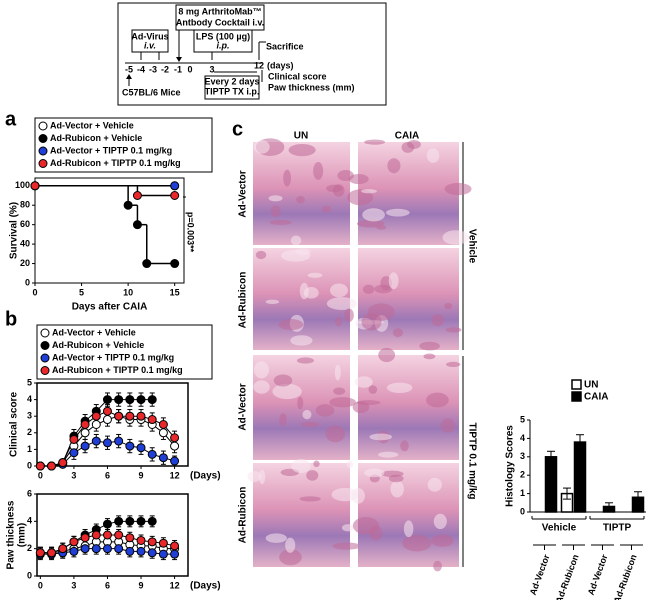 This screenshot has height=600, width=658. I want to click on lps-text: LPS (100 µg), so click(223, 36).